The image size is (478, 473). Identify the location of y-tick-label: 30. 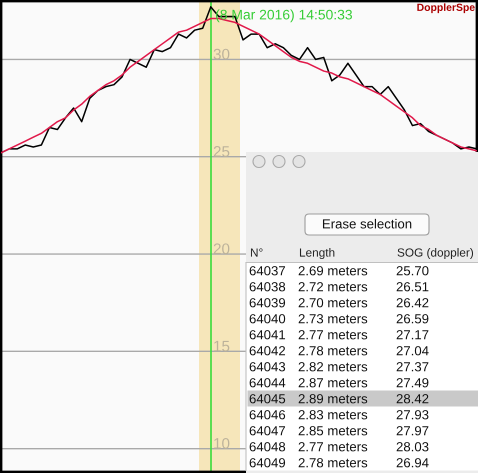
(222, 54).